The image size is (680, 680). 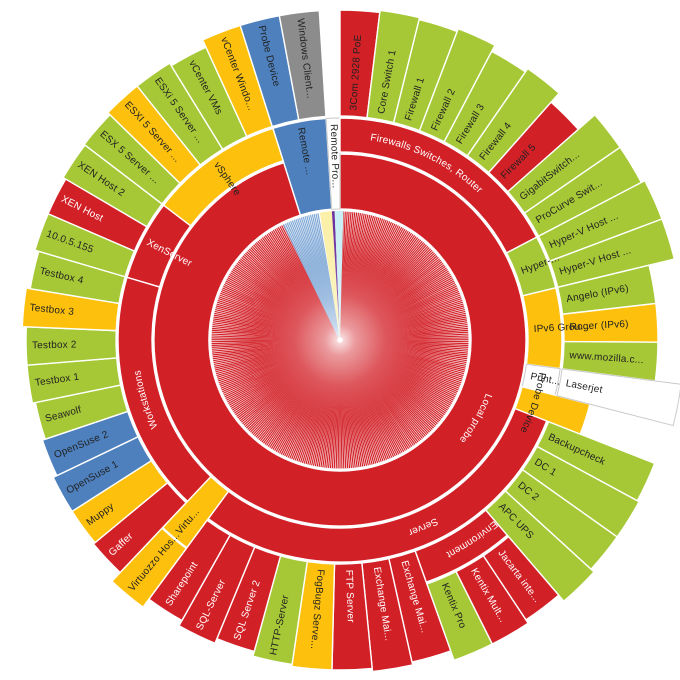 What do you see at coordinates (540, 546) in the screenshot?
I see `device-apc-ups: APC UPS` at bounding box center [540, 546].